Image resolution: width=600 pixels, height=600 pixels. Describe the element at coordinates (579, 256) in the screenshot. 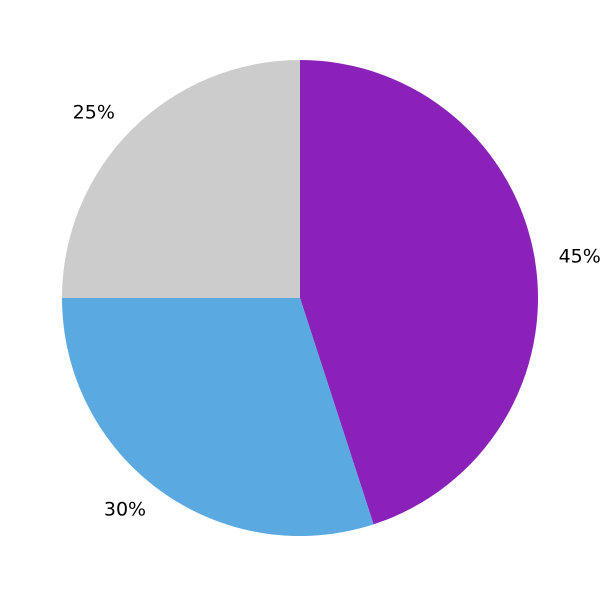

I see `pie-label-purple-slice: 45%` at that location.